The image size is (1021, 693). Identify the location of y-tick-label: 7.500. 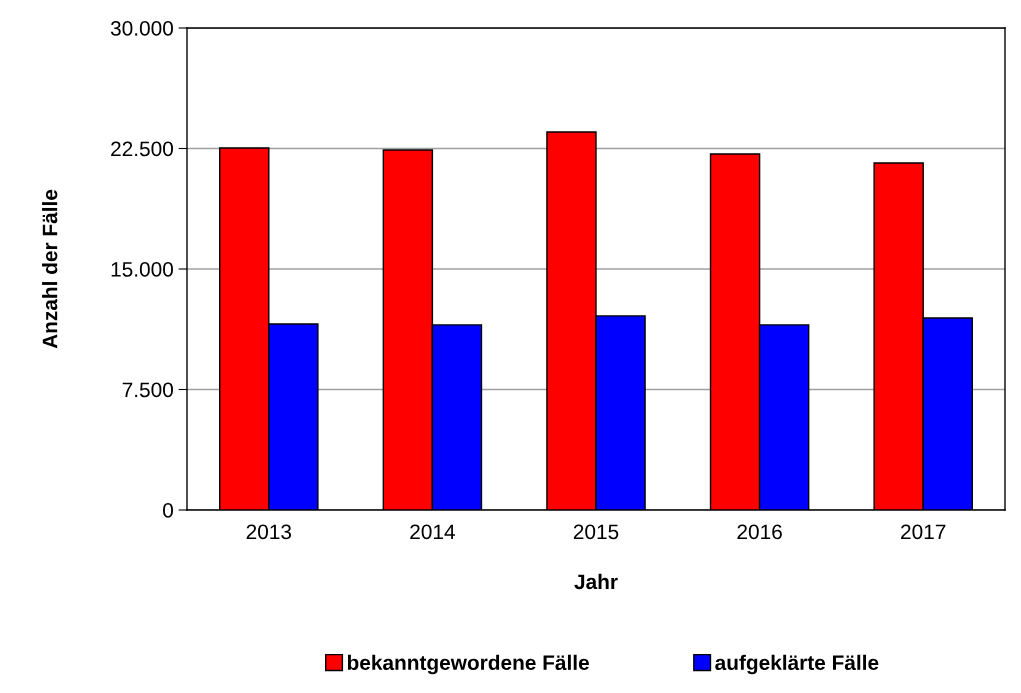
(147, 390).